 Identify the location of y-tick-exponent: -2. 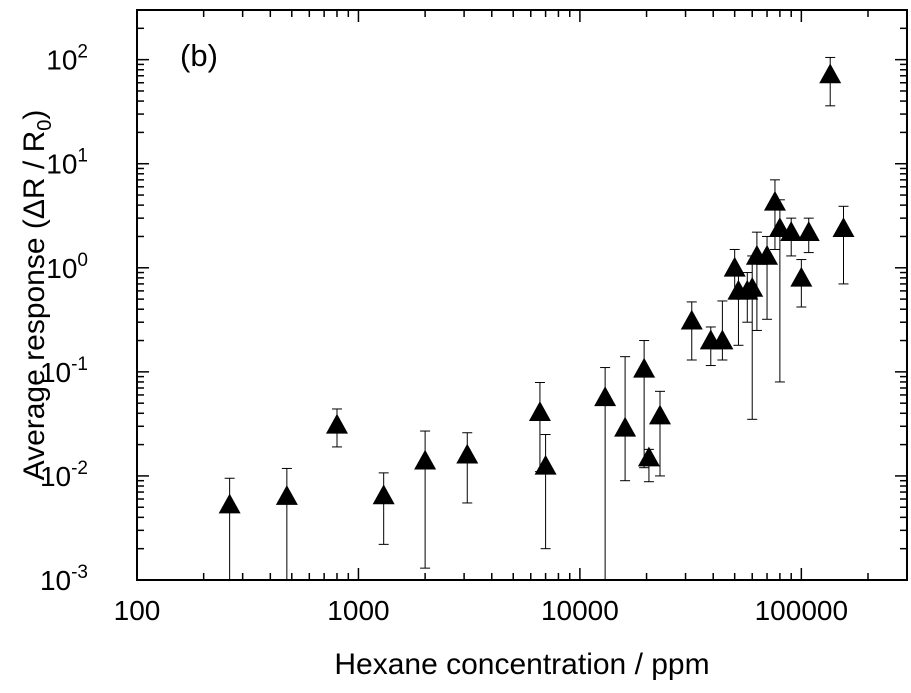
(79, 468).